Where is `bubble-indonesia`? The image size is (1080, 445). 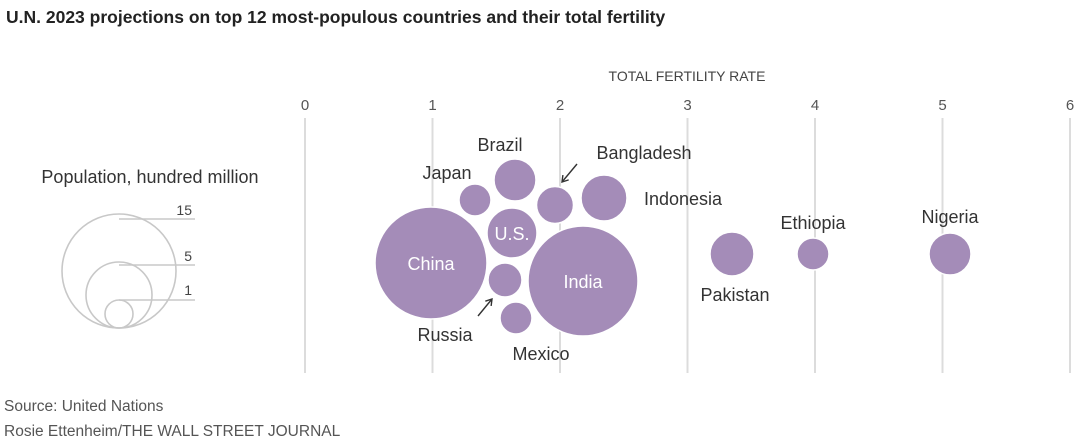 bubble-indonesia is located at coordinates (604, 198).